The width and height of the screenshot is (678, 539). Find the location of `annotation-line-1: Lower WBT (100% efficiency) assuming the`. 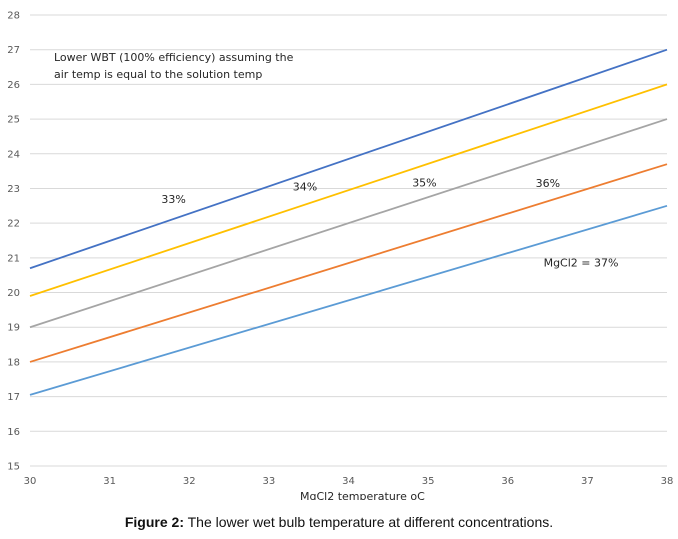

annotation-line-1: Lower WBT (100% efficiency) assuming the is located at coordinates (174, 57).